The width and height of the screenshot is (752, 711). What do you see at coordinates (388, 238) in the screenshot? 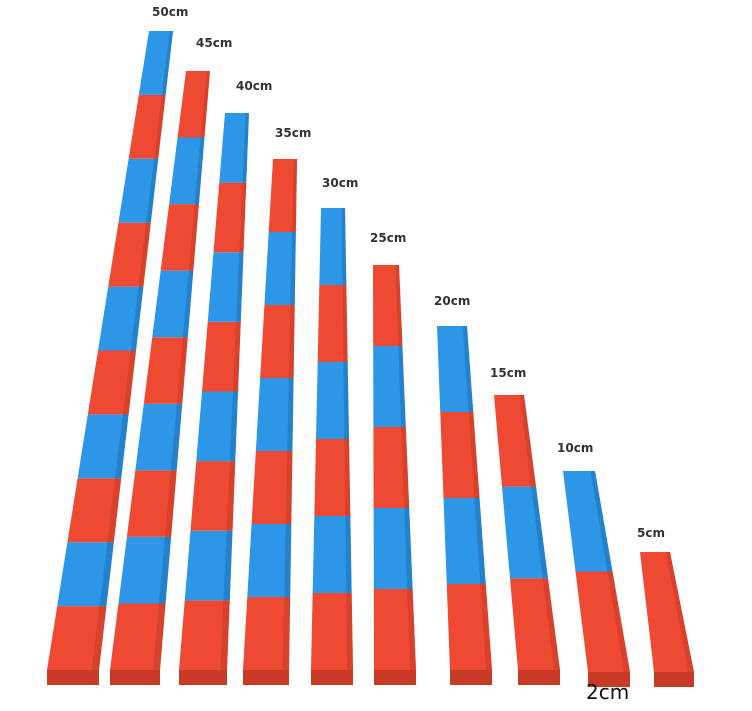
I see `rod-label: 25cm` at bounding box center [388, 238].